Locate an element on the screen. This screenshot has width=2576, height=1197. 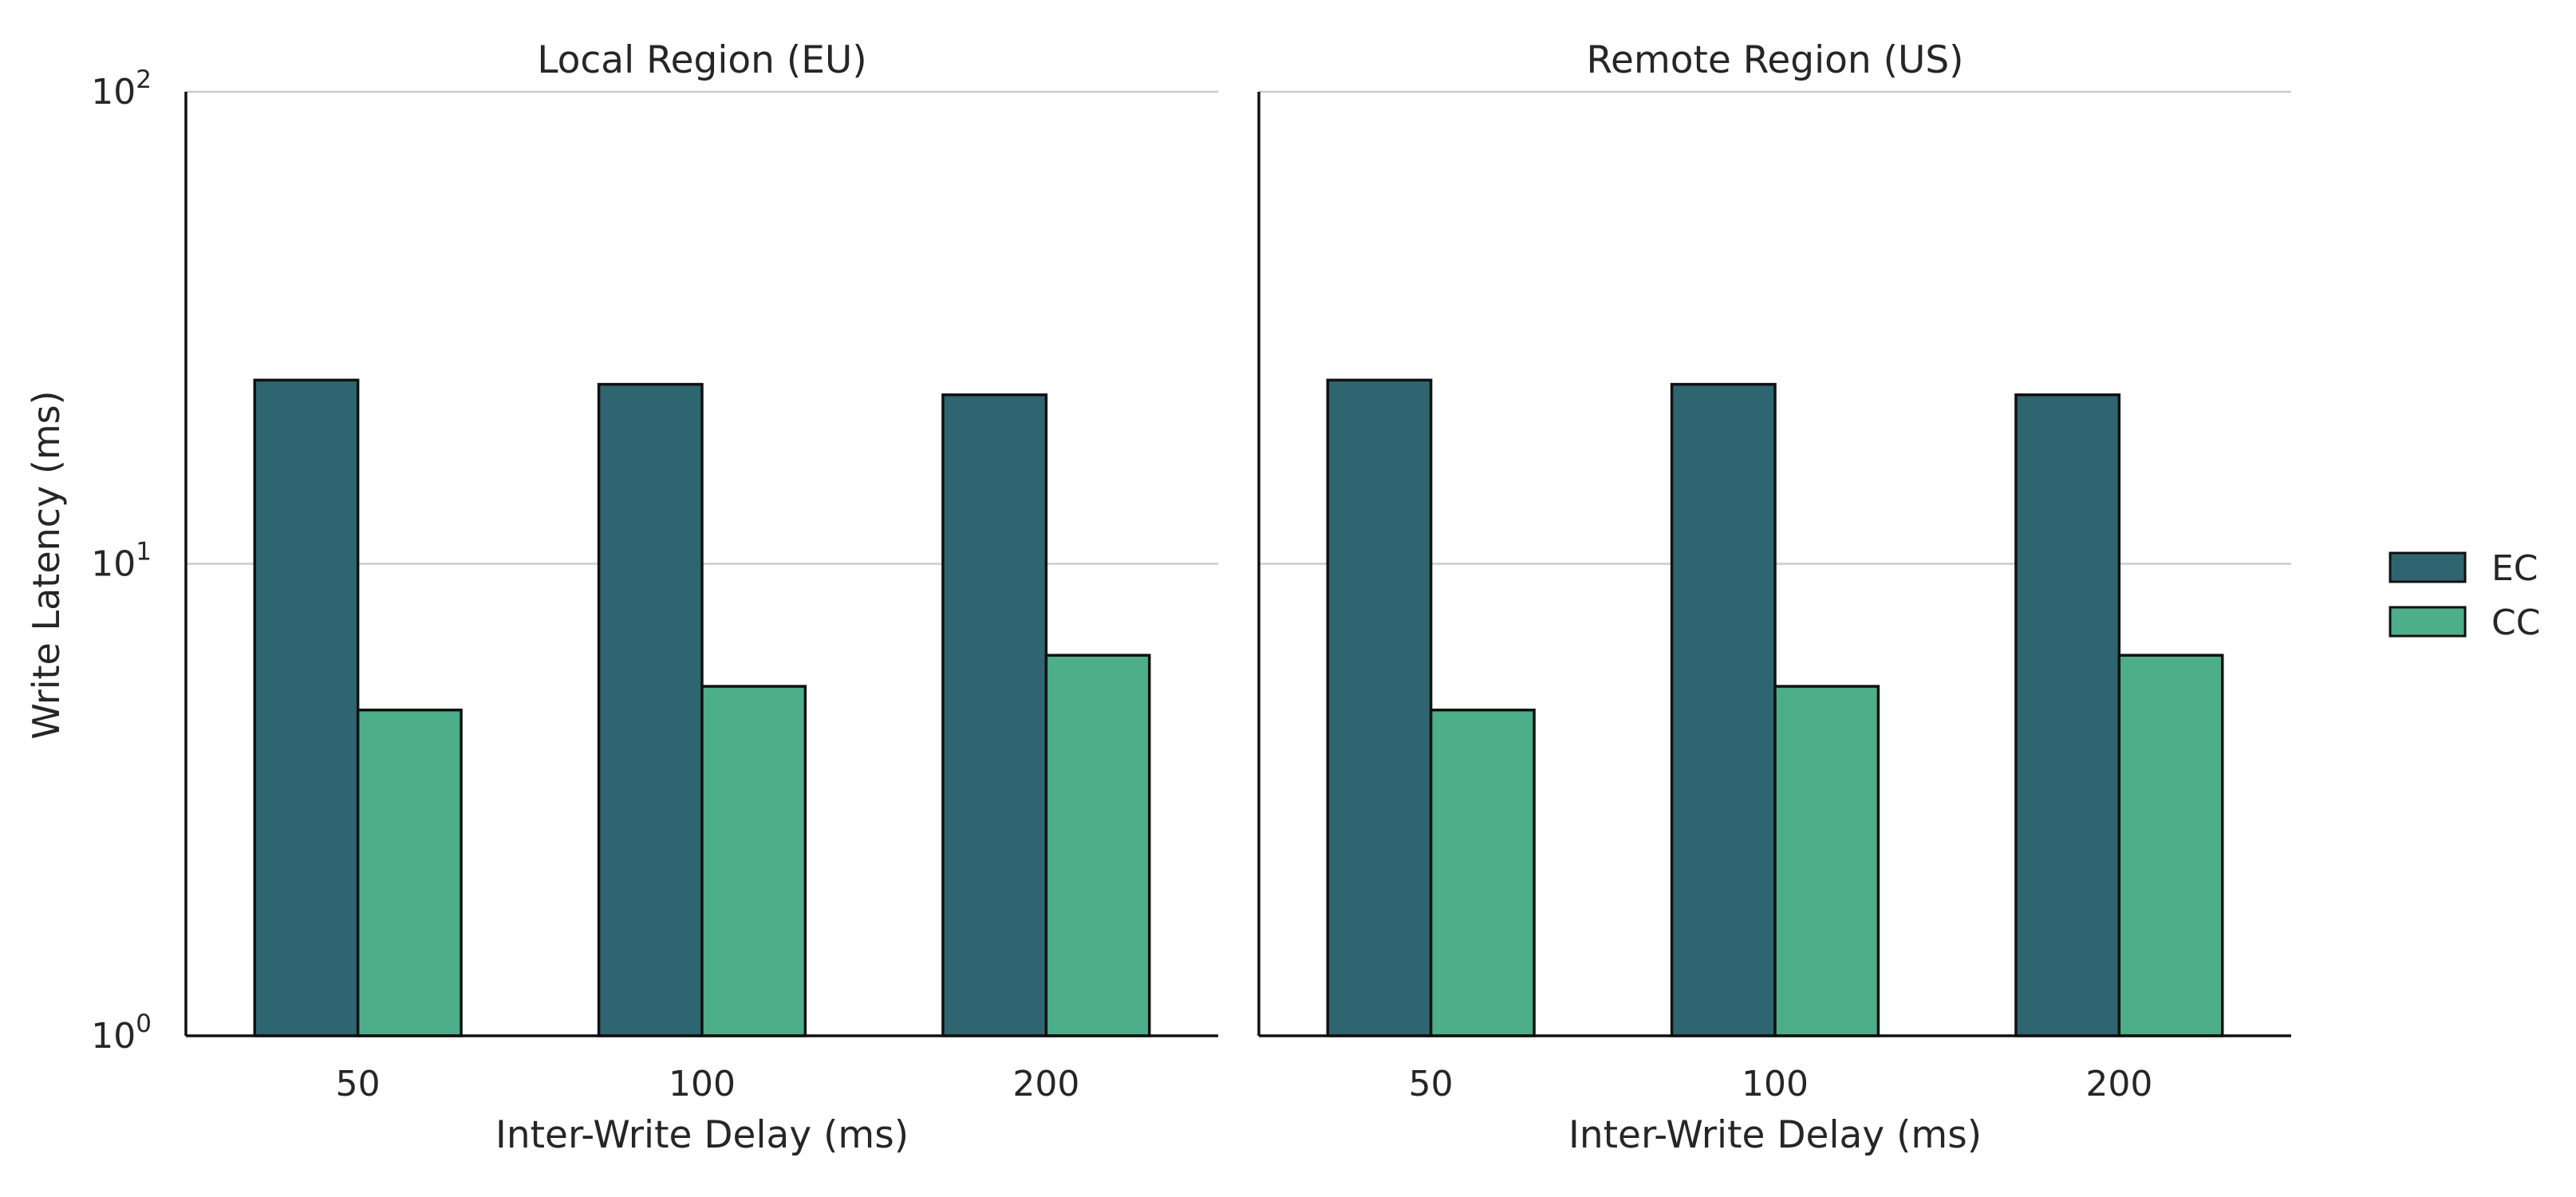
y-axis-label: Write Latency (ms) is located at coordinates (46, 564).